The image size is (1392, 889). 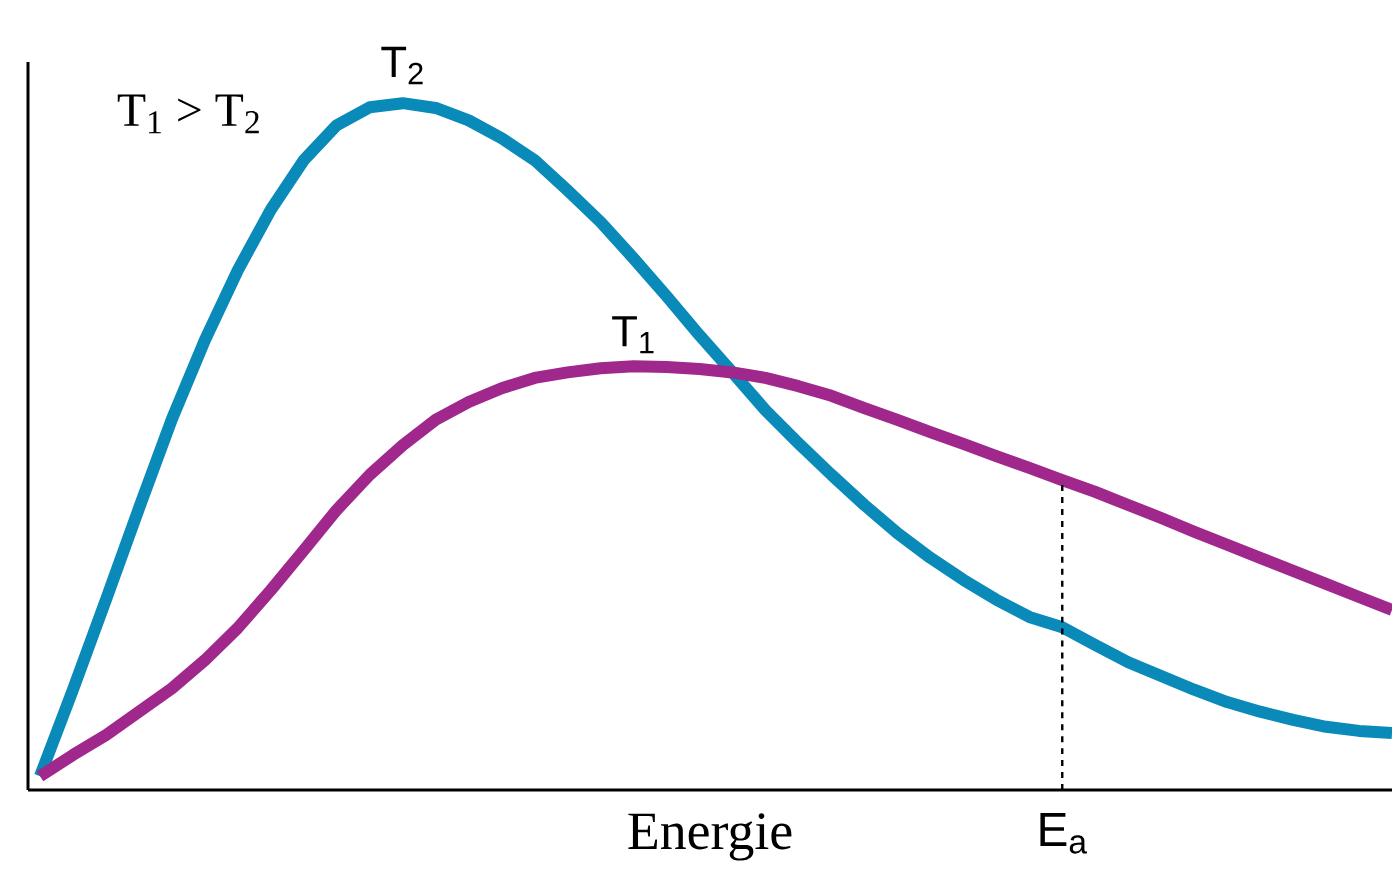 I want to click on x-axis-title: Energie, so click(x=710, y=837).